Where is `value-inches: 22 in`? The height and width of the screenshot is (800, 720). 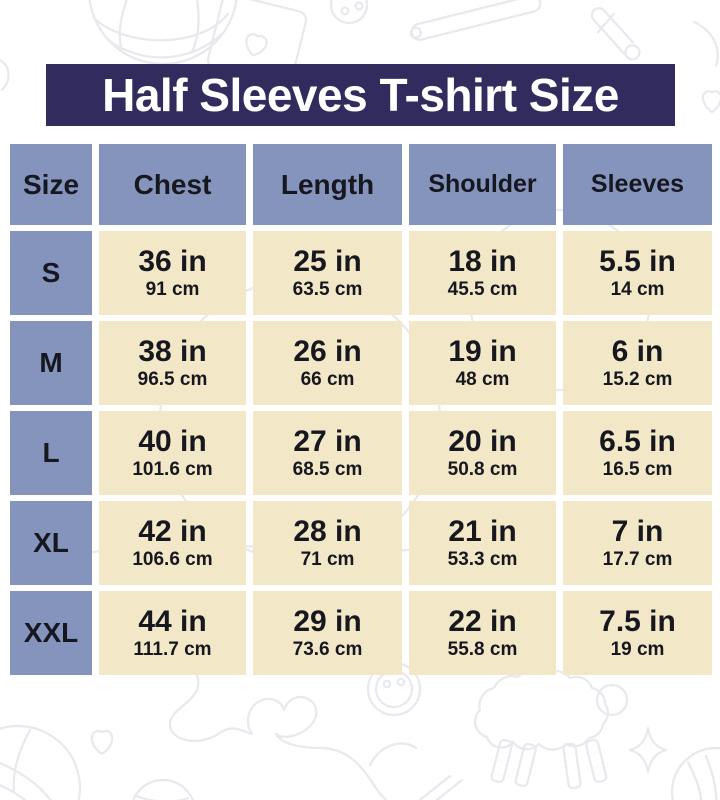 value-inches: 22 in is located at coordinates (482, 621).